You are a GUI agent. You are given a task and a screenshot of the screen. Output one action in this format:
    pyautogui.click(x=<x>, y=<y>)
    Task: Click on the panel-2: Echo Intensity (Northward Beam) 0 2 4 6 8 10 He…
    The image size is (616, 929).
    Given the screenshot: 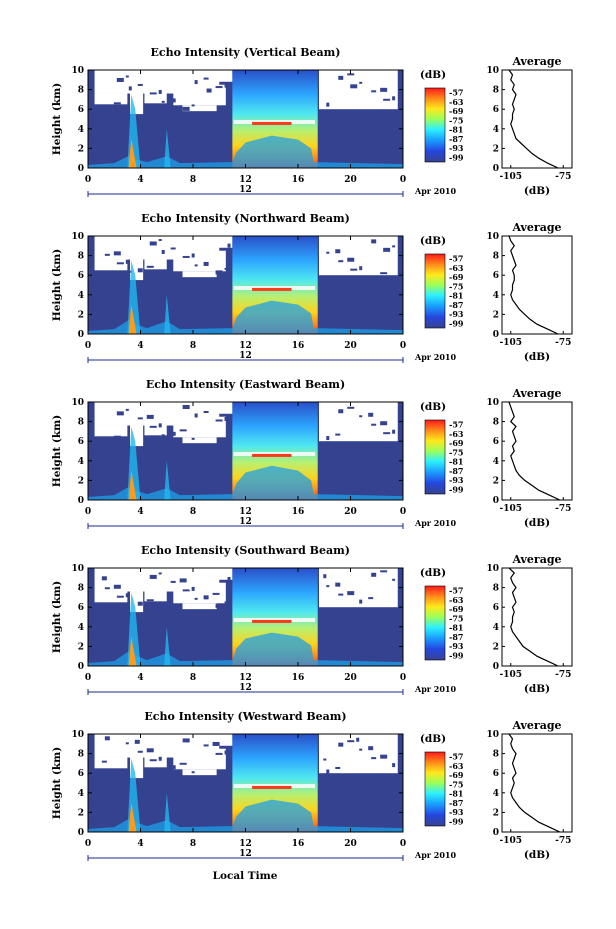 What is the action you would take?
    pyautogui.click(x=312, y=287)
    